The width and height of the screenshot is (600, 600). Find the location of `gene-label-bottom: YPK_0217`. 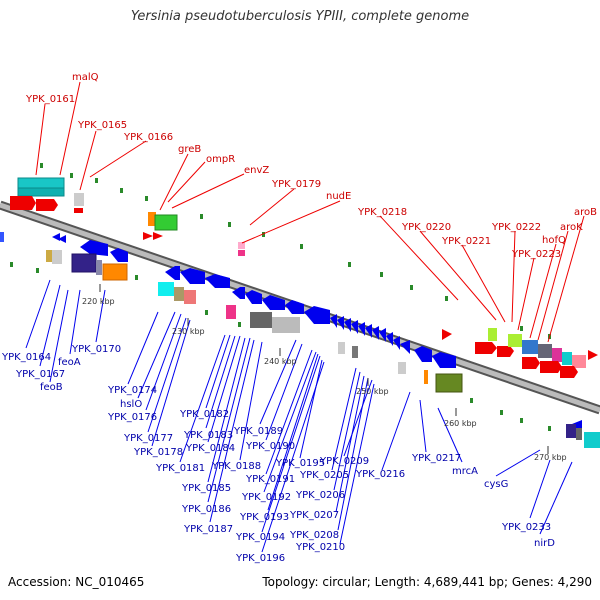

gene-label-bottom: YPK_0217 is located at coordinates (436, 458).